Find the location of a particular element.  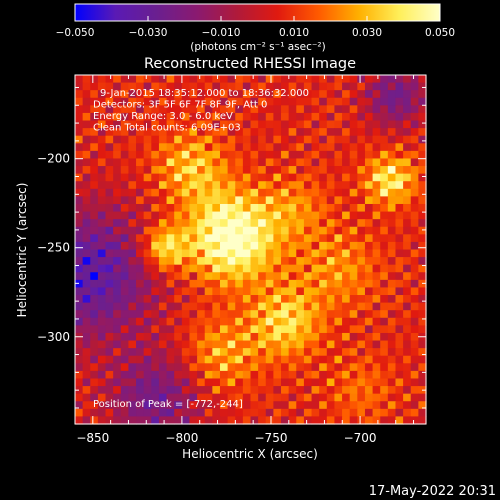

x-tick-label: −700 is located at coordinates (360, 438).